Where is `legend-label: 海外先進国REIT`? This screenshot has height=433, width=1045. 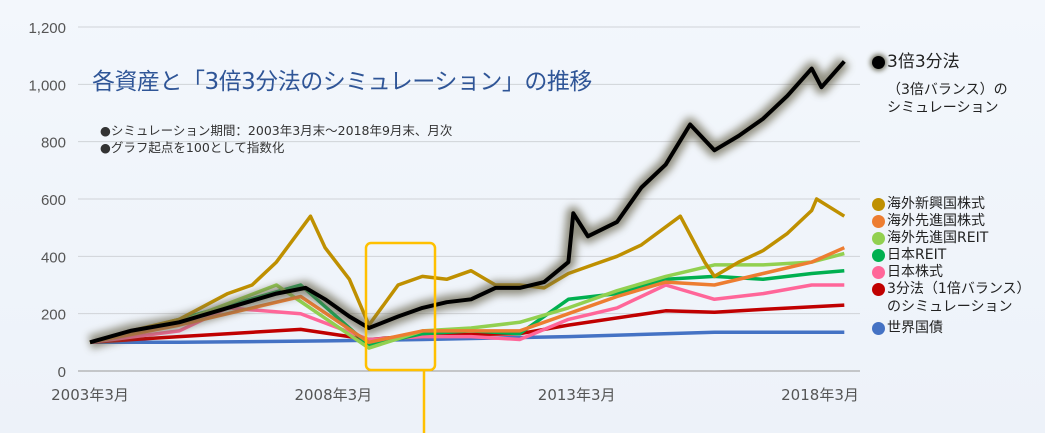 legend-label: 海外先進国REIT is located at coordinates (938, 238).